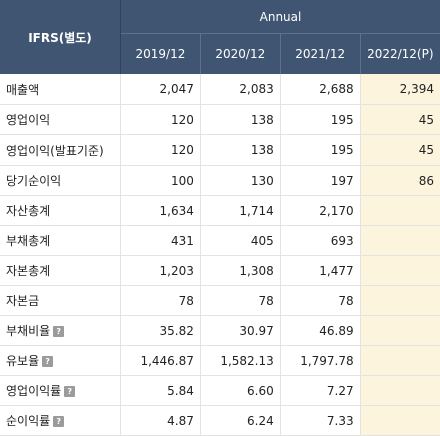 The height and width of the screenshot is (436, 440). I want to click on row-label-cell: 영업이익률?, so click(60, 391).